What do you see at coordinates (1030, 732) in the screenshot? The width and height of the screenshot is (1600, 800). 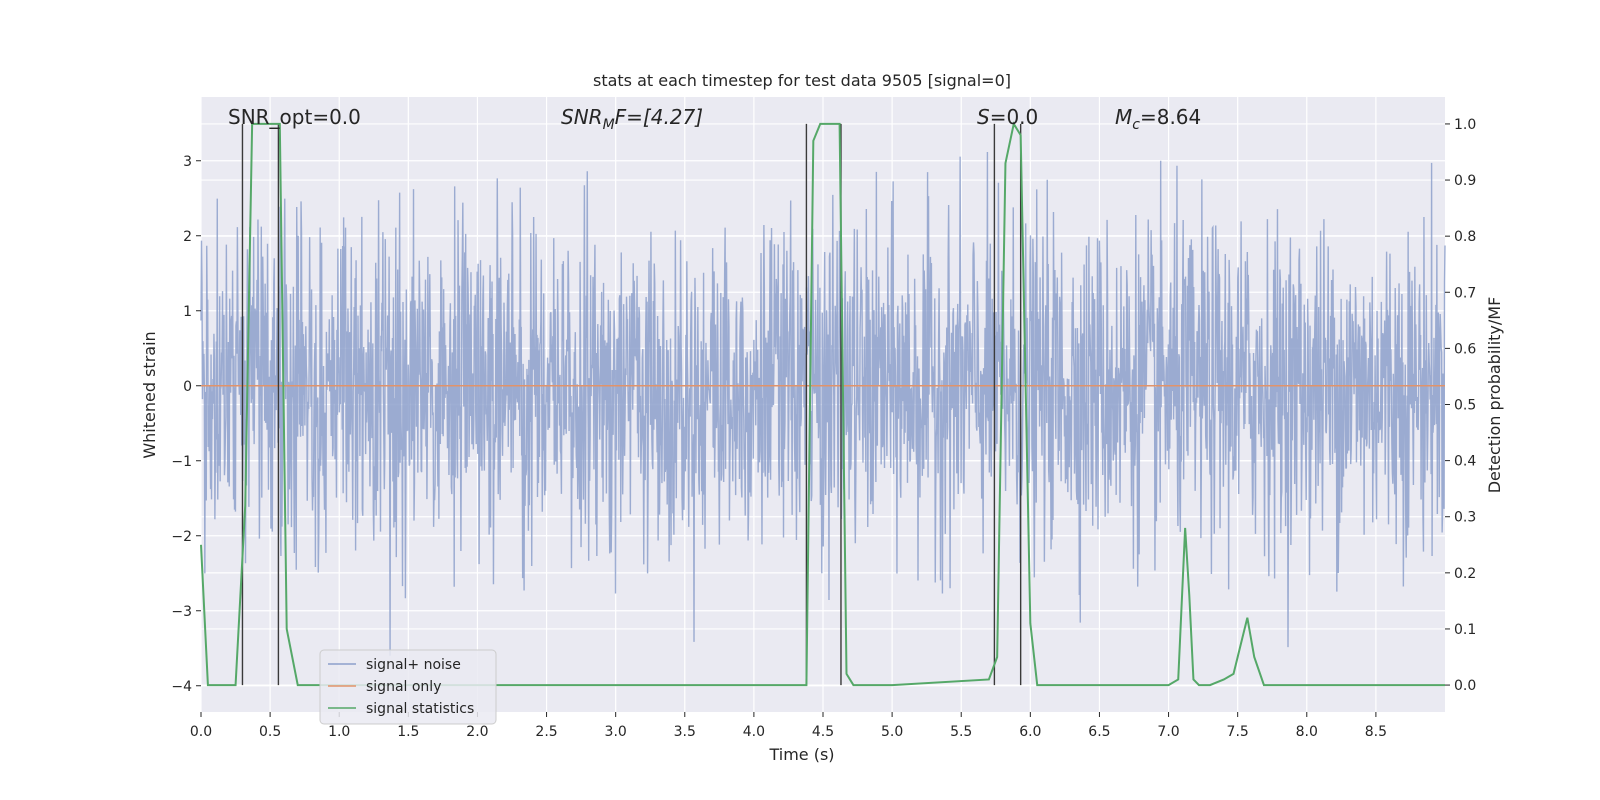 I see `x-tick-label: 6.0` at bounding box center [1030, 732].